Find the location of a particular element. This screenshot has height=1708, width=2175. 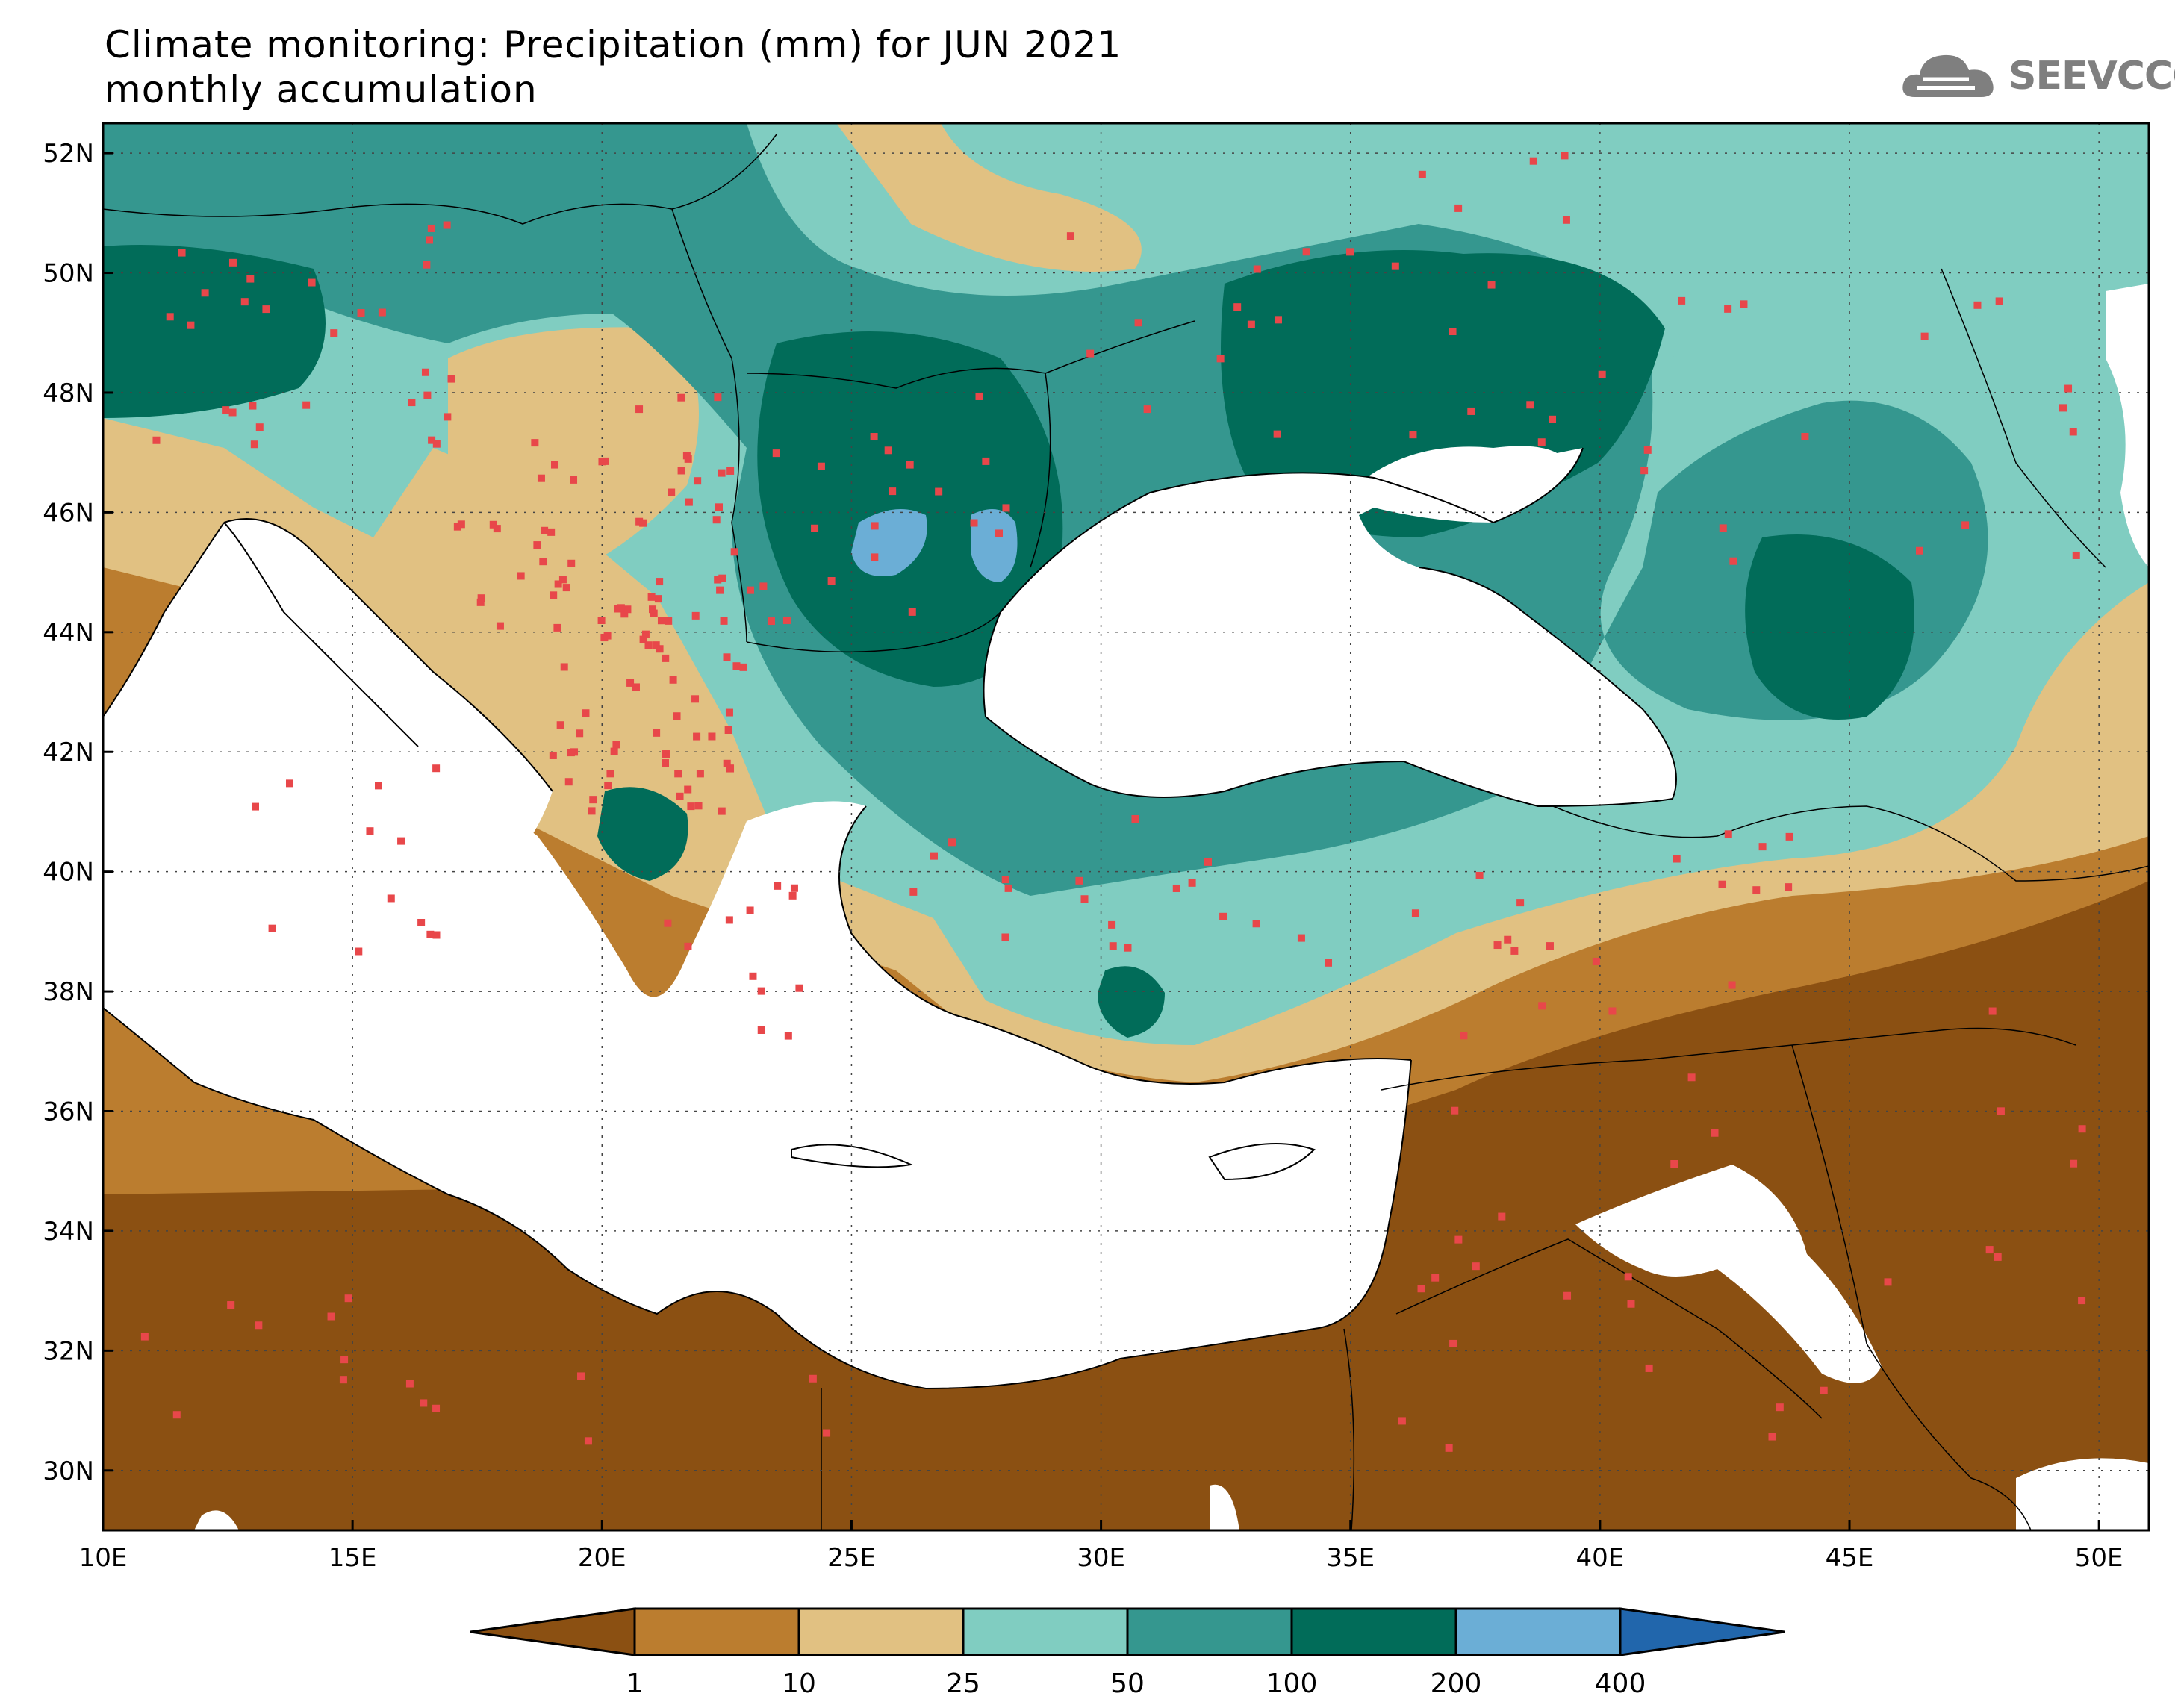

colorbar-box is located at coordinates (1538, 1631).